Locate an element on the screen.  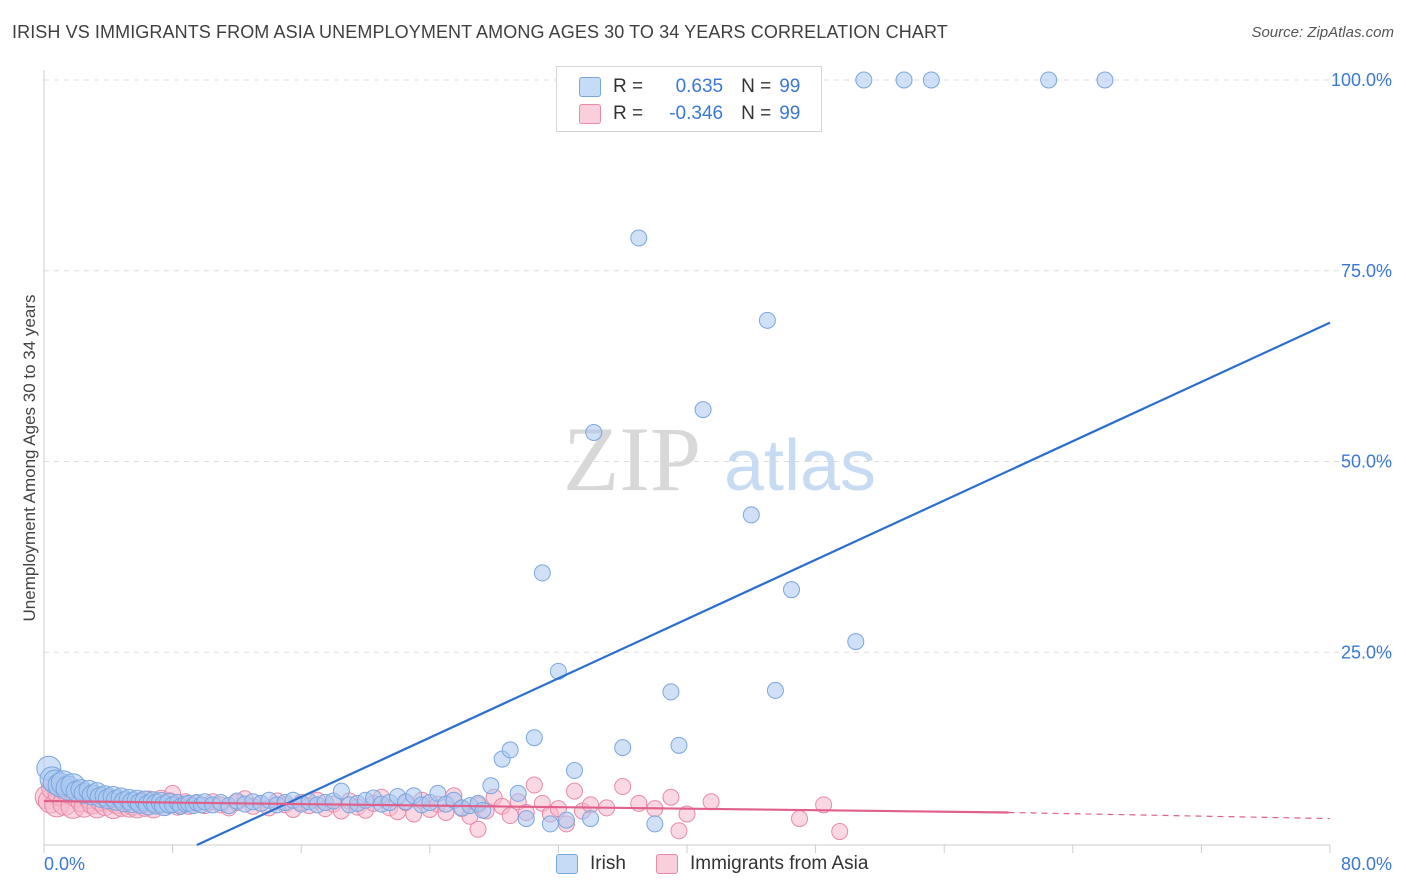
correlation-legend: R = 0.635 N = 99 R = -0.346 N = 99 is located at coordinates (689, 99).